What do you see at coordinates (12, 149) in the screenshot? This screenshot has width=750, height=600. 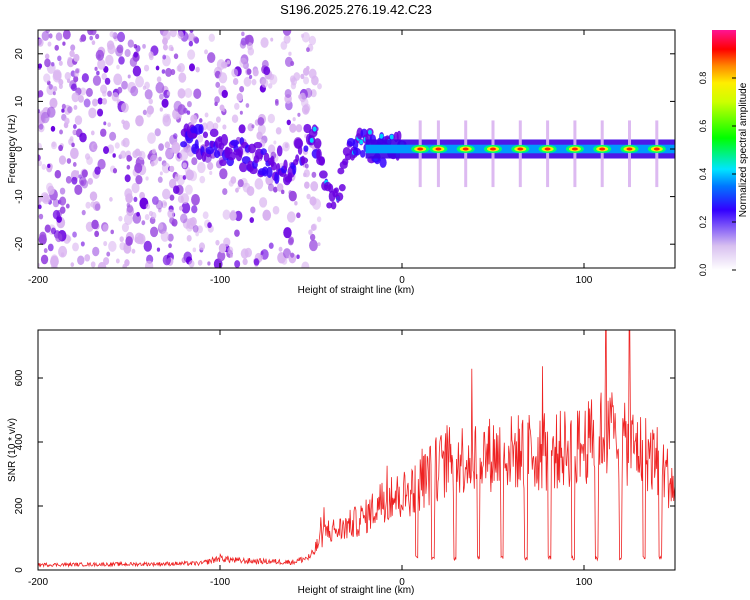 I see `spectrogram-y-label: Frequency (Hz)` at bounding box center [12, 149].